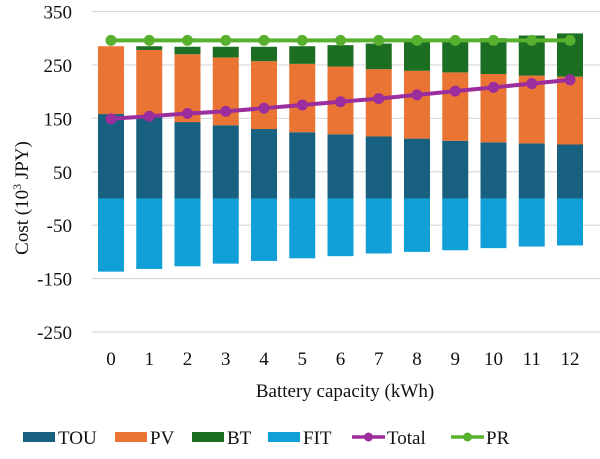 This screenshot has height=459, width=600. Describe the element at coordinates (532, 359) in the screenshot. I see `x-tick-label: 11` at that location.